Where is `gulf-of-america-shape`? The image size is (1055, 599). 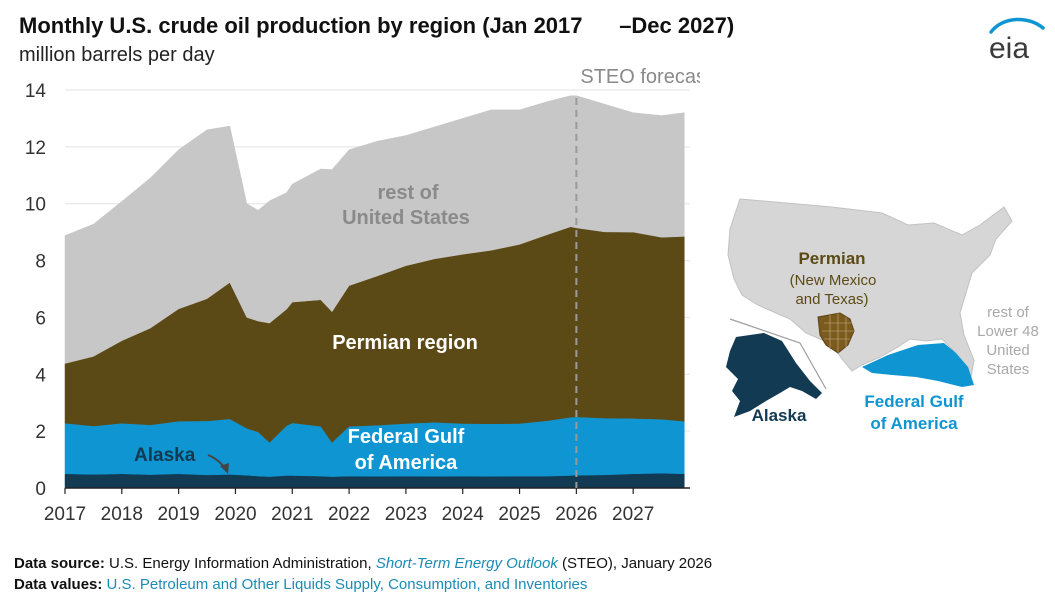
gulf-of-america-shape is located at coordinates (918, 365).